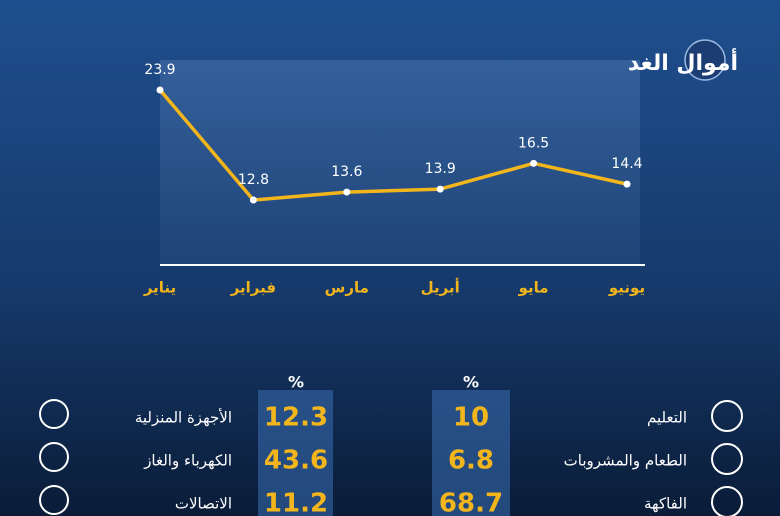 This screenshot has height=516, width=780. What do you see at coordinates (533, 288) in the screenshot?
I see `x-tick-label: مايو` at bounding box center [533, 288].